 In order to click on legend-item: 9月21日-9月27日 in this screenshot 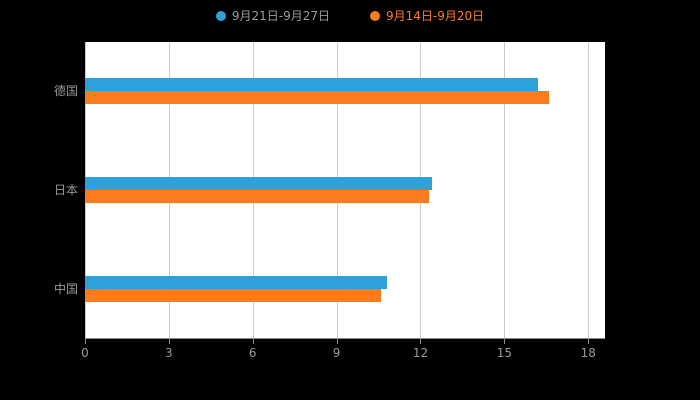, I will do `click(272, 15)`.